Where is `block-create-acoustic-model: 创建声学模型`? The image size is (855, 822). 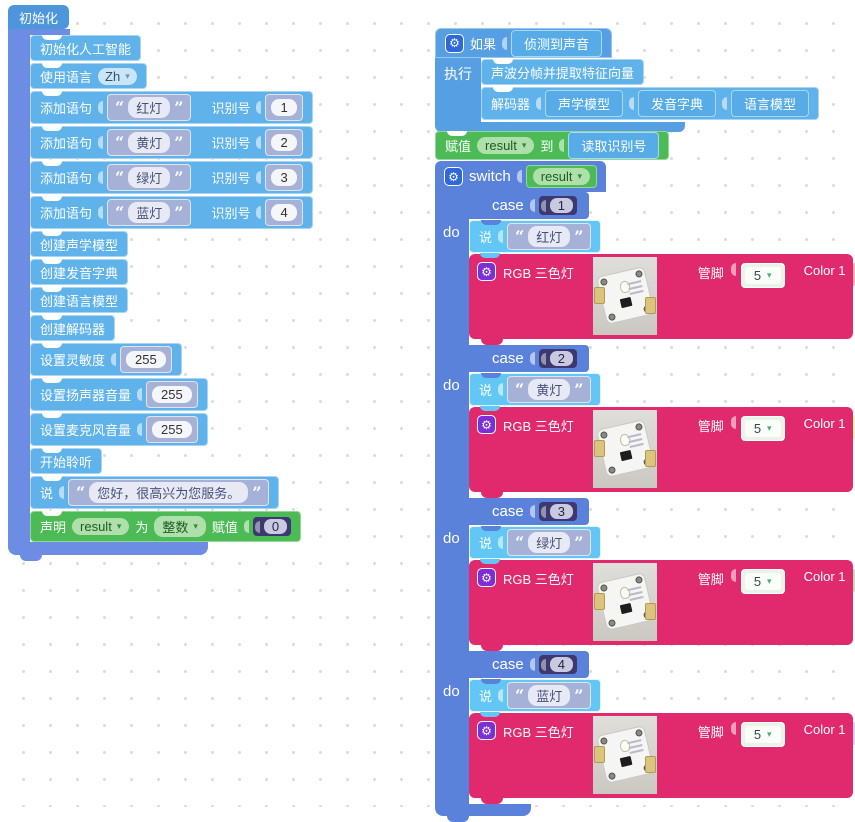 block-create-acoustic-model: 创建声学模型 is located at coordinates (79, 244).